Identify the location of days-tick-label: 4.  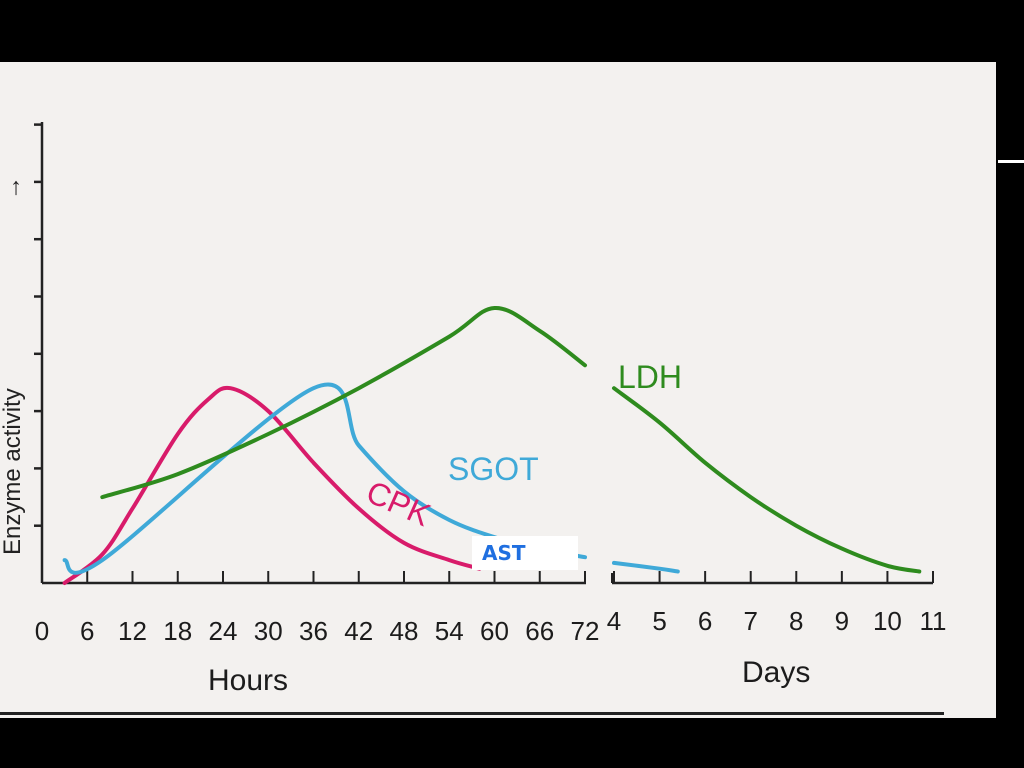
(614, 621).